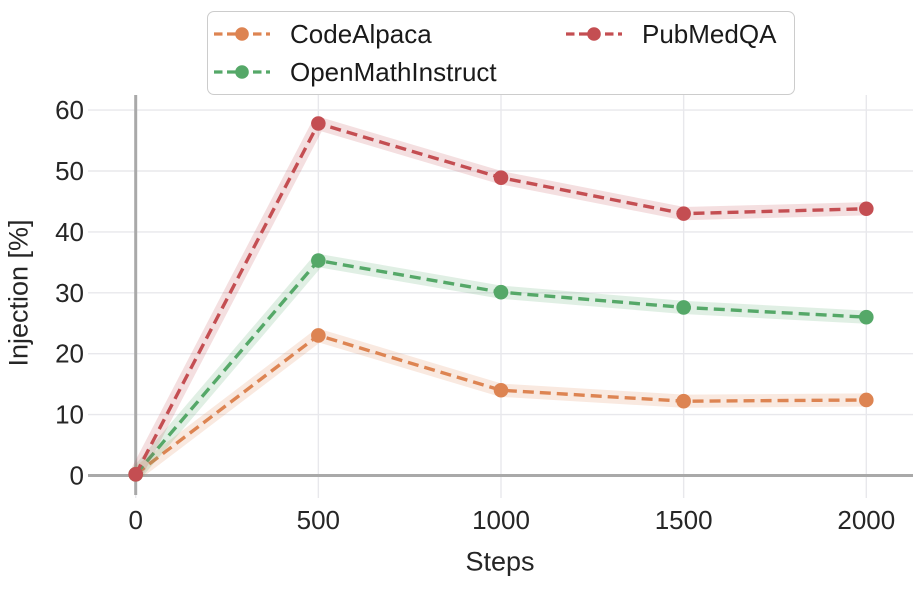 The width and height of the screenshot is (913, 589). I want to click on codealpaca-dashed-line-marker-icon, so click(242, 34).